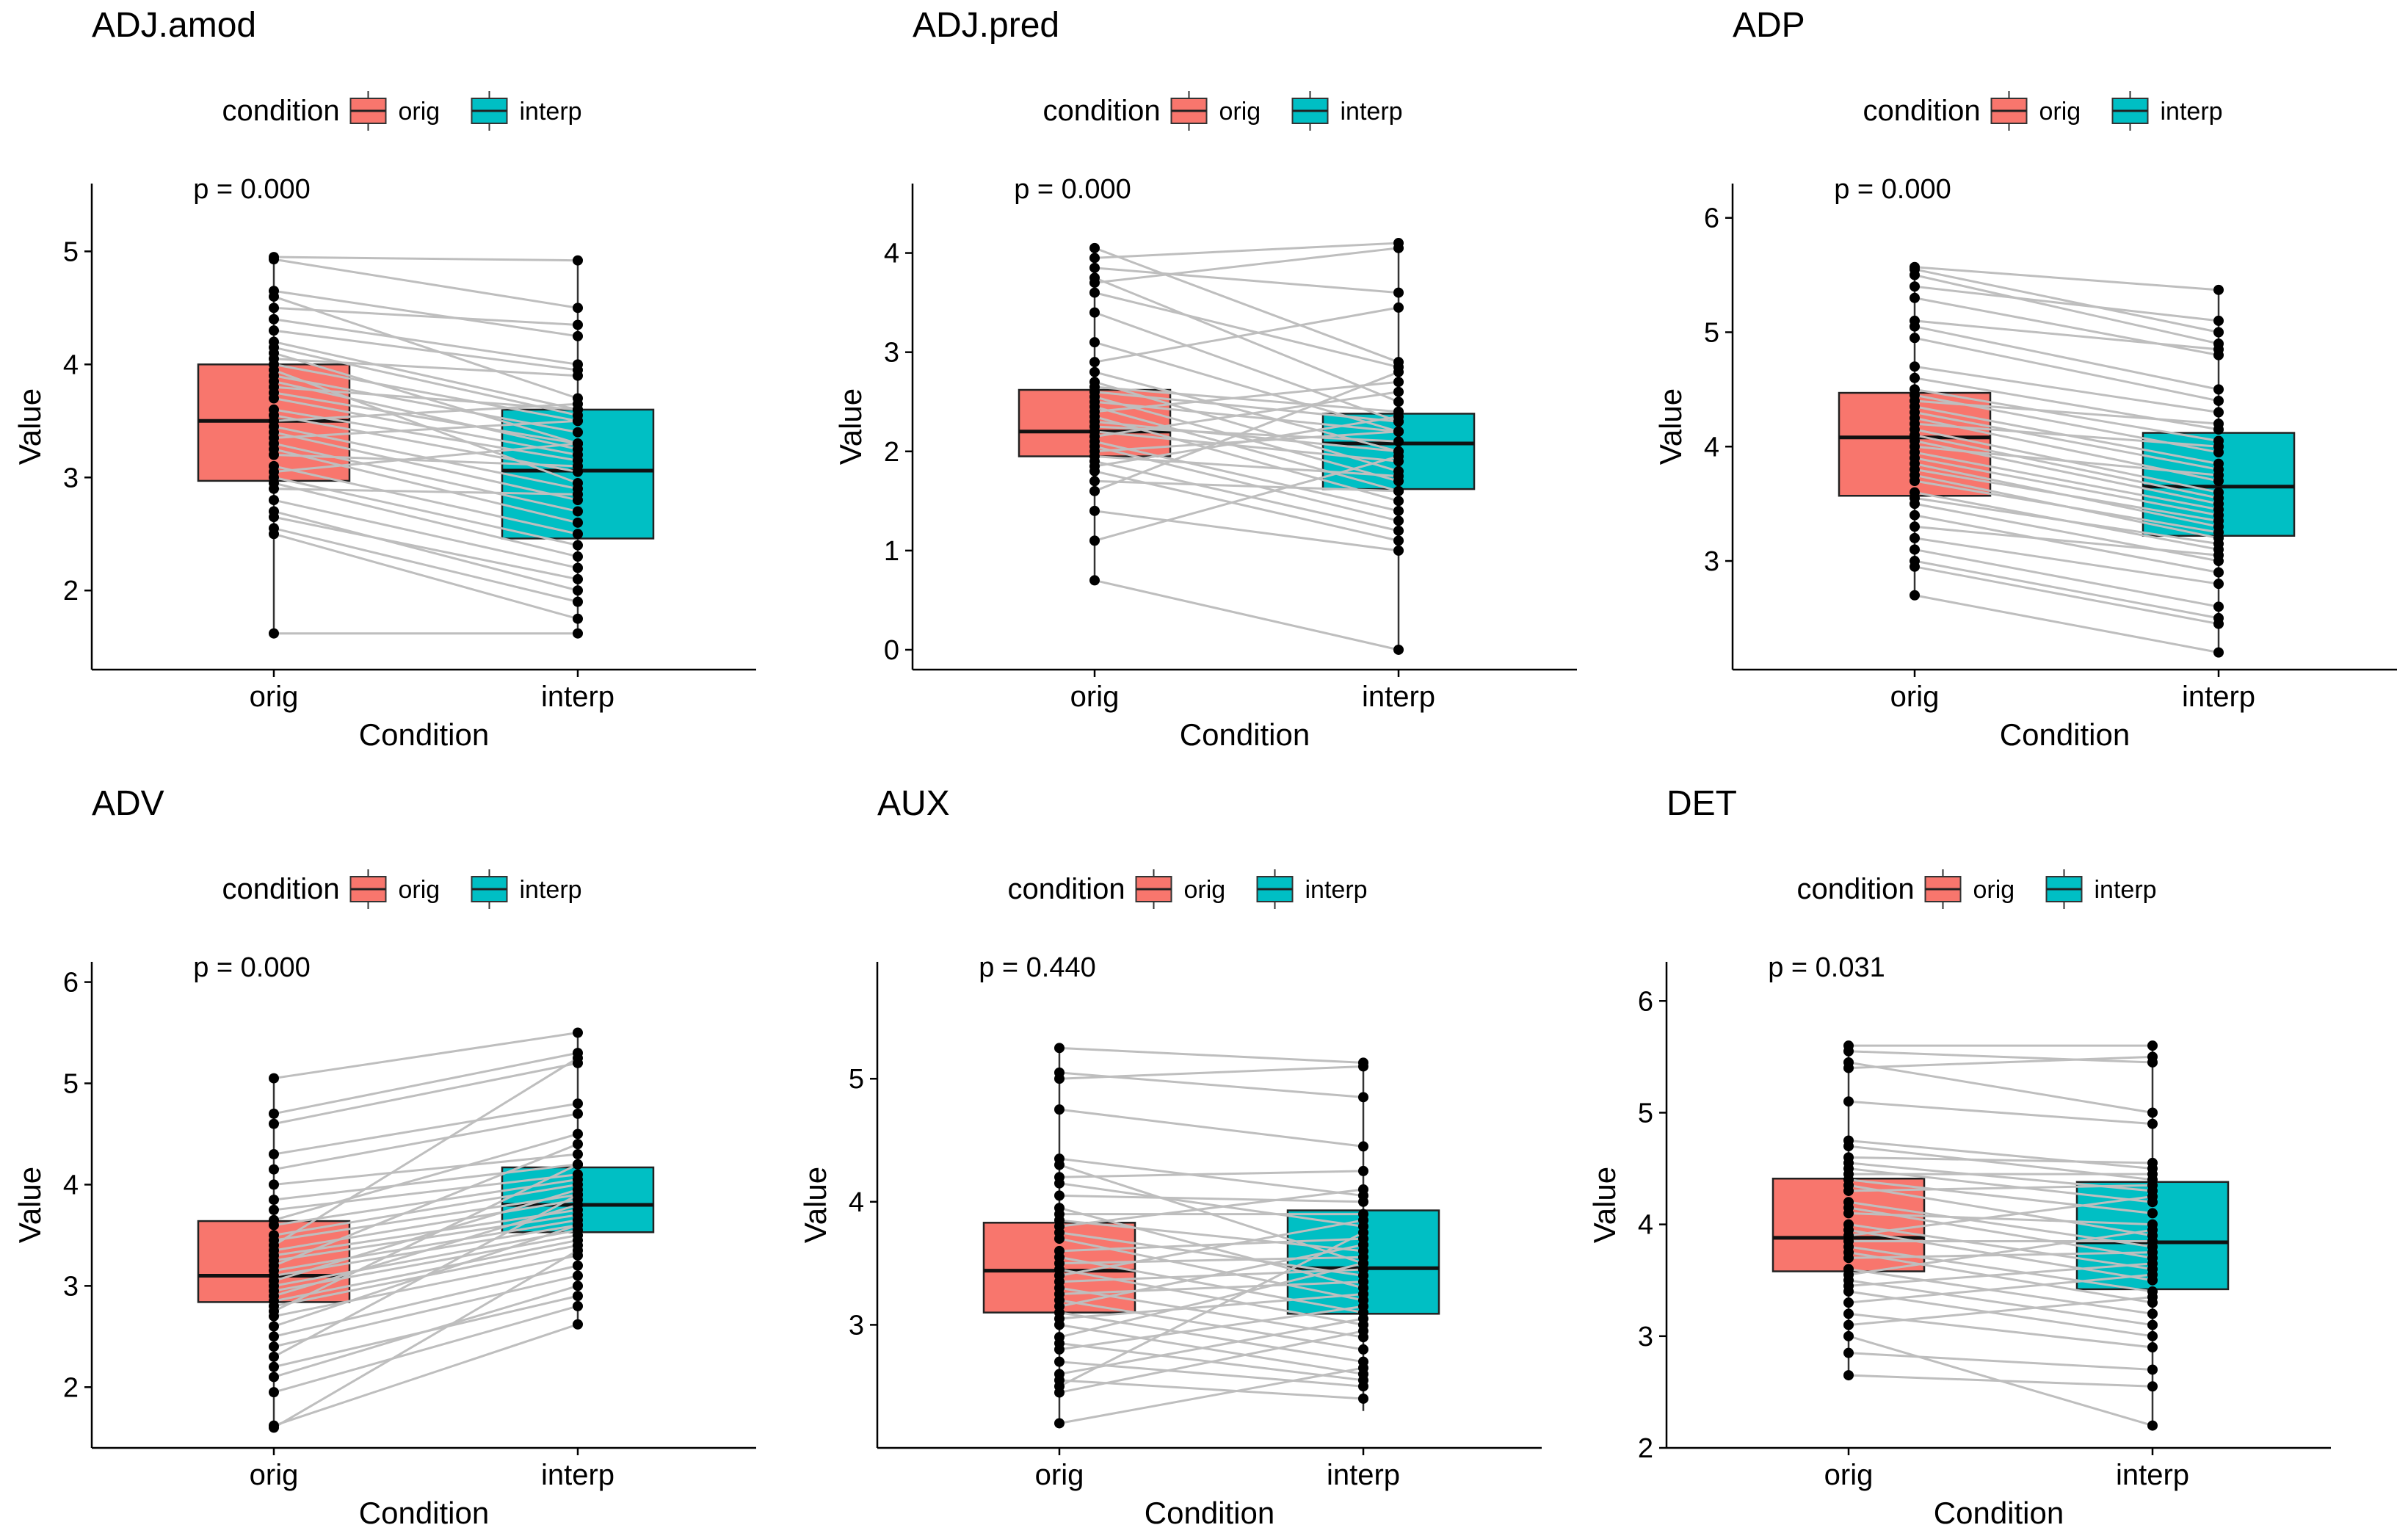 The width and height of the screenshot is (2408, 1536). Describe the element at coordinates (891, 552) in the screenshot. I see `y-tick-label: 1` at that location.